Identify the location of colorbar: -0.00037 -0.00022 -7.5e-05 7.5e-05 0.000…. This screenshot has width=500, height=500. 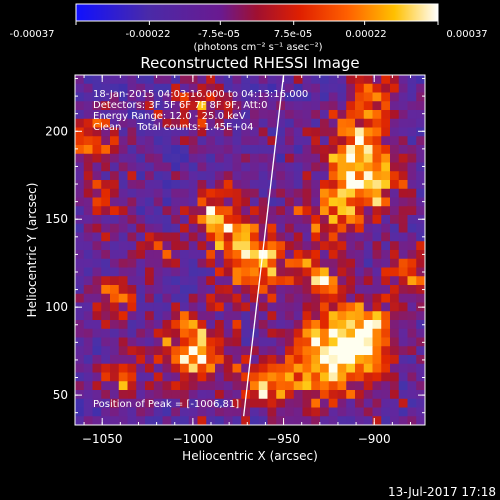
(249, 28).